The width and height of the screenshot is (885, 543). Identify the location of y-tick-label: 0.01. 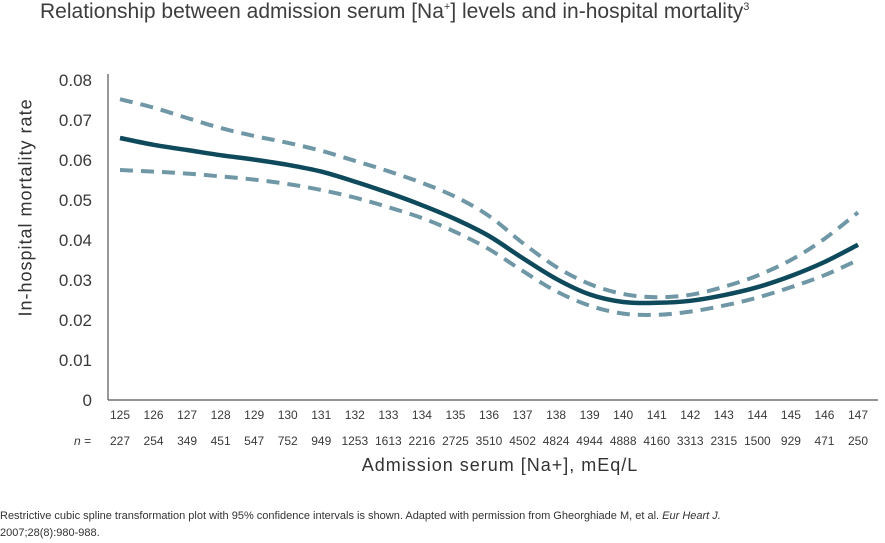
(75, 360).